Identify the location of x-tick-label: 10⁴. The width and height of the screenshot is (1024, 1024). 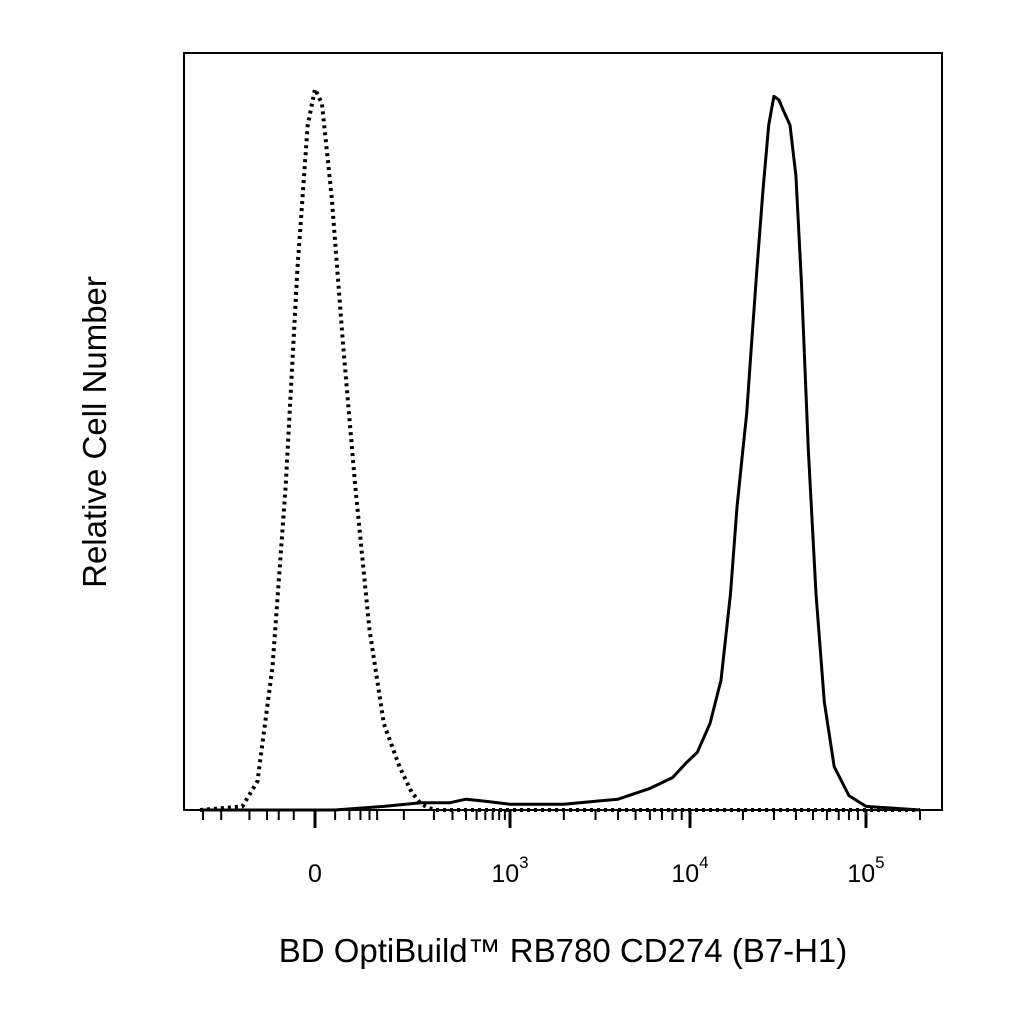
(689, 870).